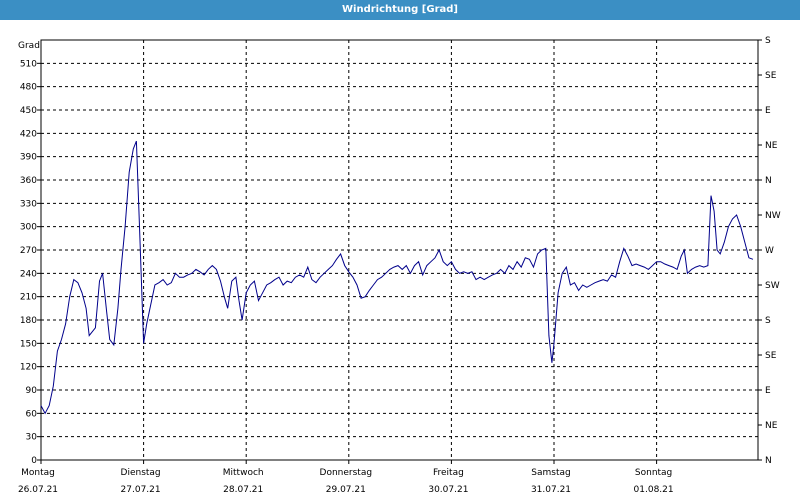 This screenshot has width=800, height=500. What do you see at coordinates (346, 473) in the screenshot?
I see `x-tick-day-label: Donnerstag` at bounding box center [346, 473].